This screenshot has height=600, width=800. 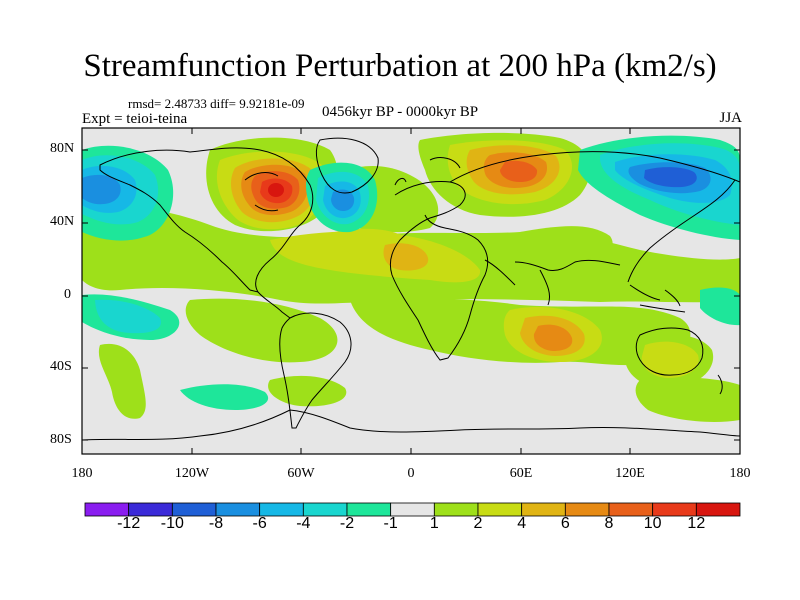 I want to click on period-label: 0456kyr BP - 0000kyr BP, so click(x=400, y=112).